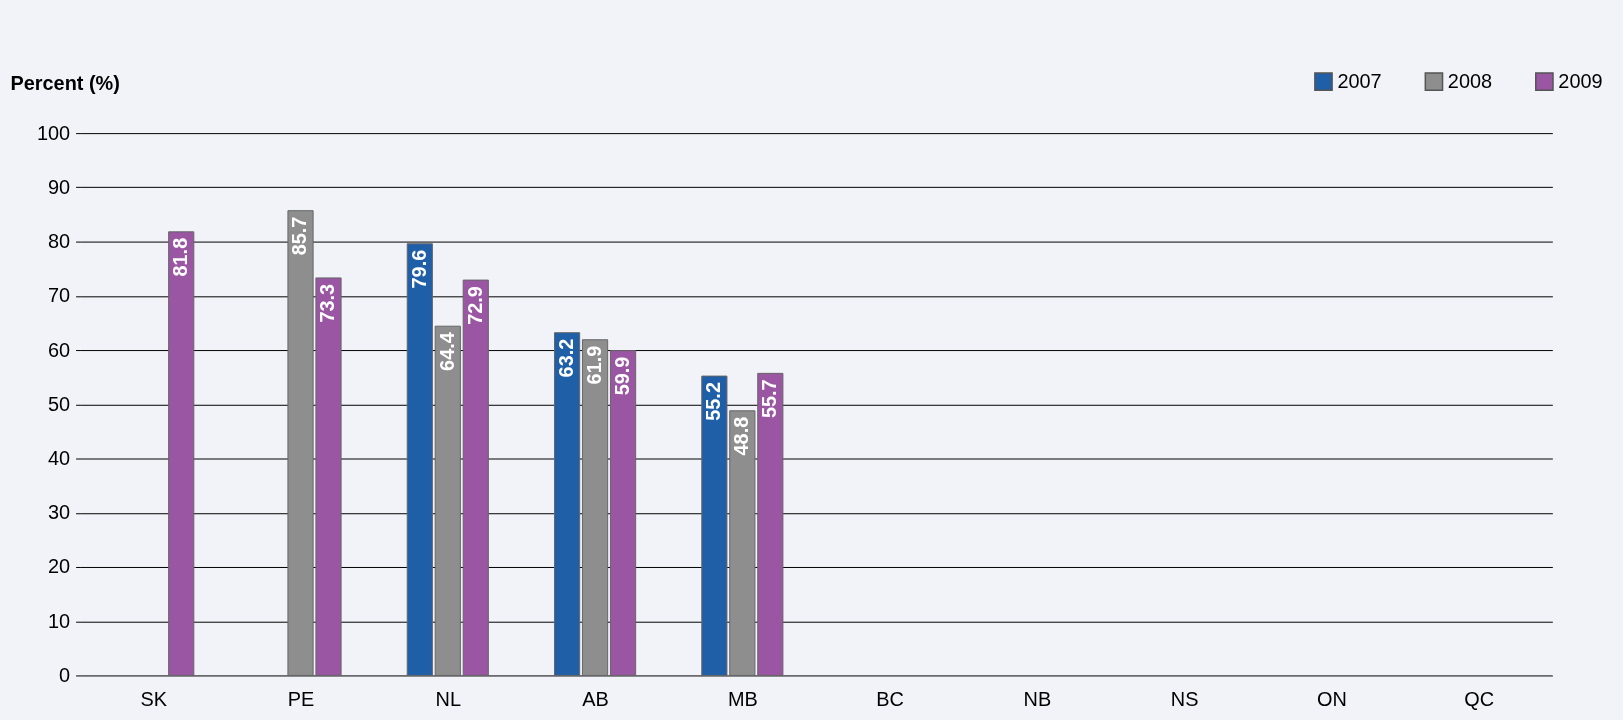 Image resolution: width=1623 pixels, height=720 pixels. I want to click on data-label: 48.8, so click(741, 436).